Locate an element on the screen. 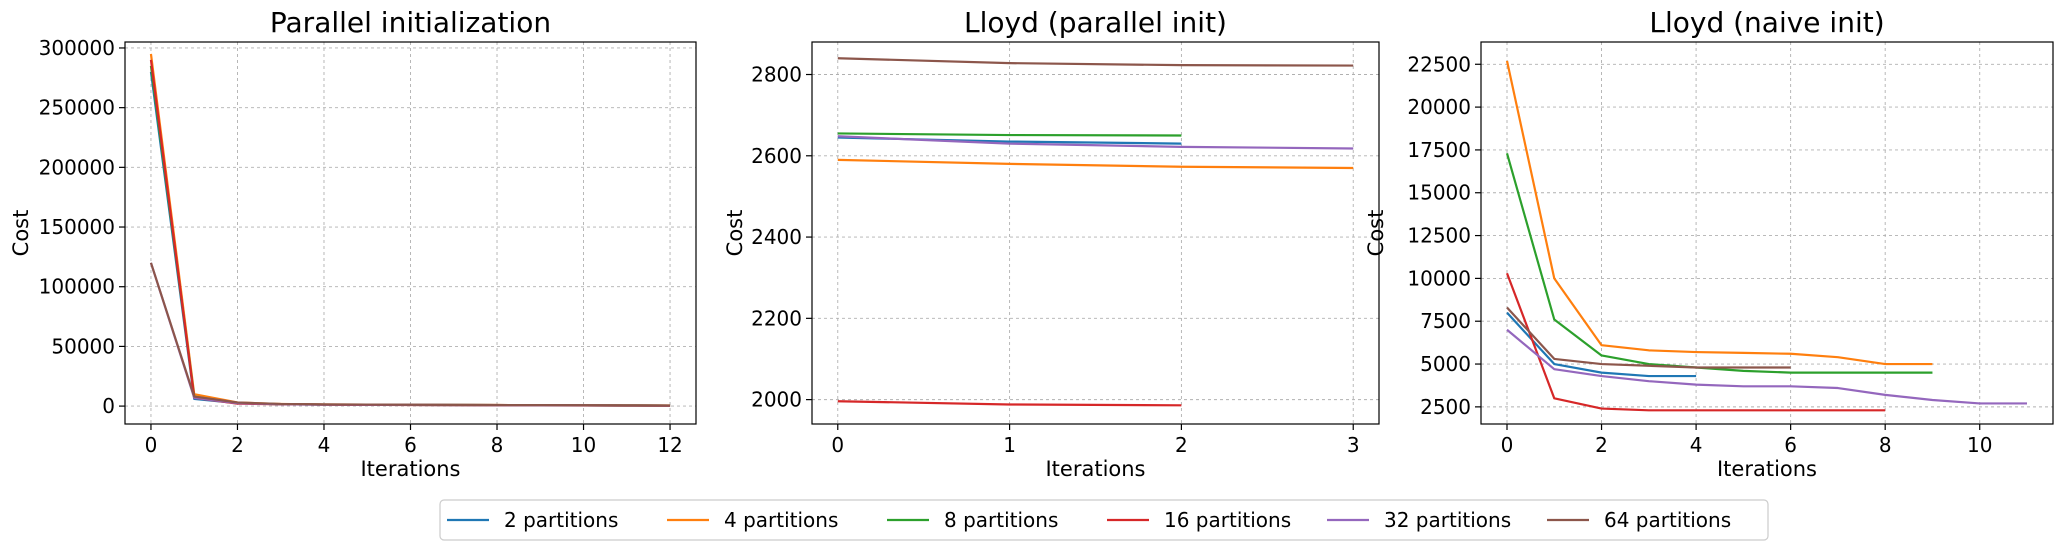  y-tick-label: 200000 is located at coordinates (77, 167).